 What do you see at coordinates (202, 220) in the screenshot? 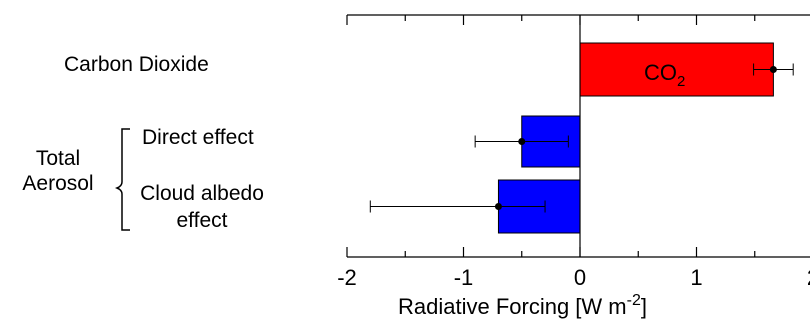
I see `category-label-cloud-albedo-line2: effect` at bounding box center [202, 220].